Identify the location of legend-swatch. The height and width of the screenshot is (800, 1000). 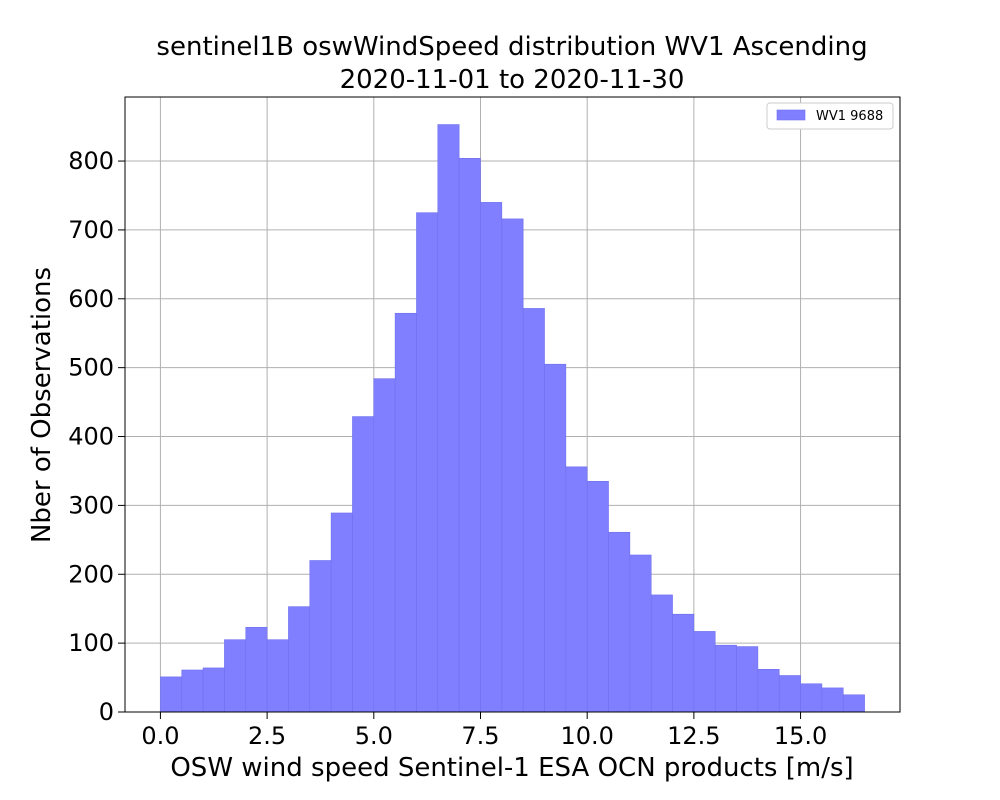
(791, 115).